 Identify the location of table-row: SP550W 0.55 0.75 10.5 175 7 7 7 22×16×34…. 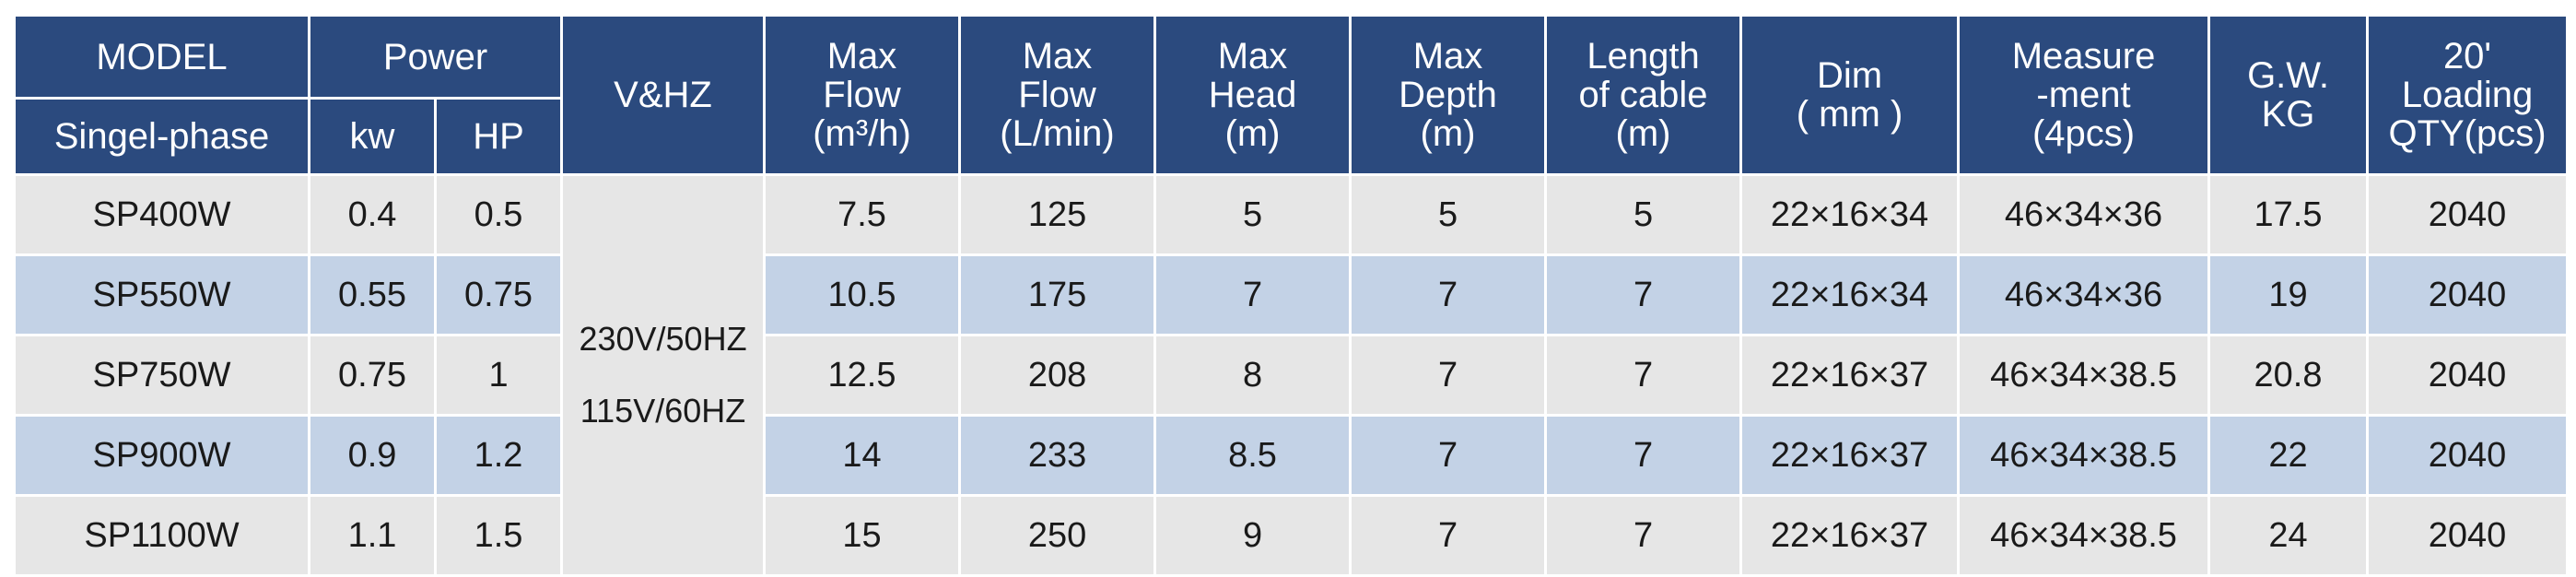
(1291, 294).